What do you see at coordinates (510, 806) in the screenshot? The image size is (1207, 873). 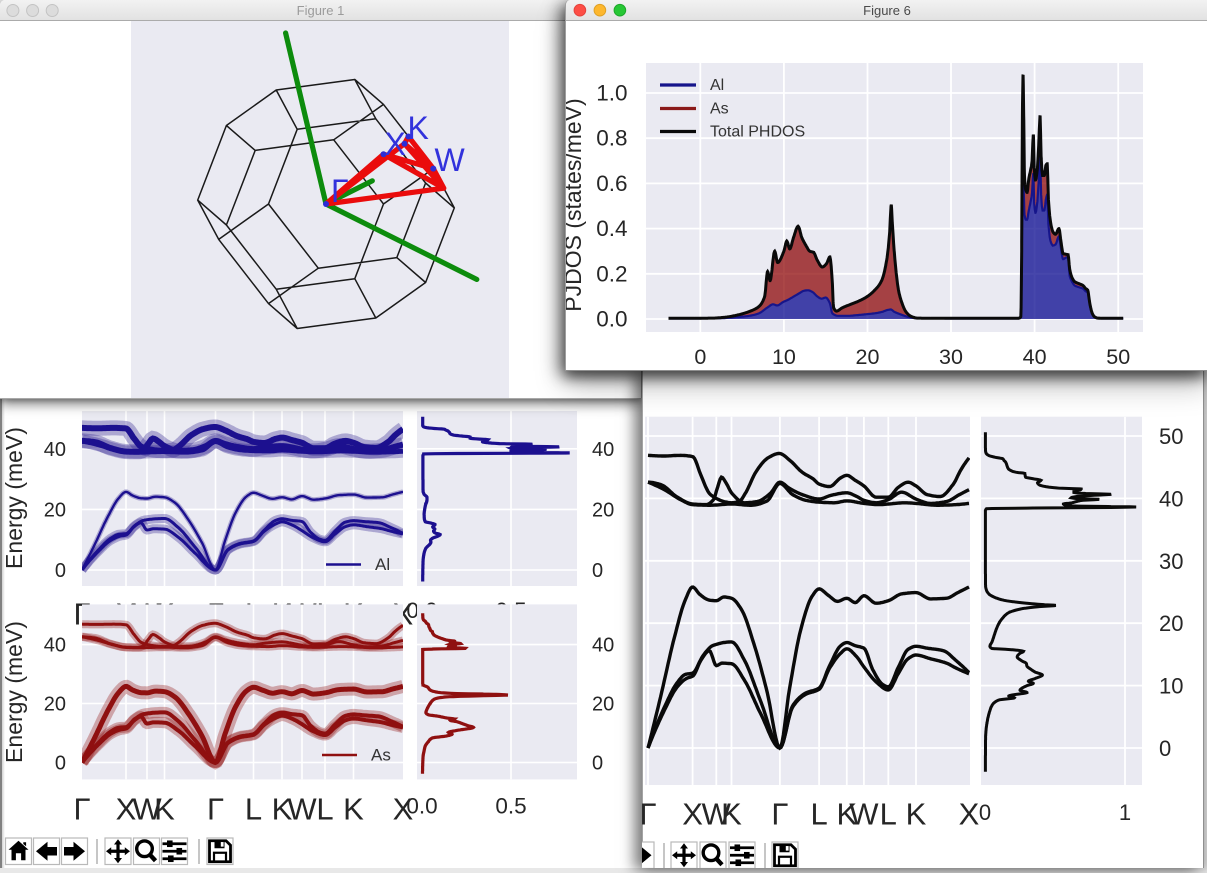 I see `svg-text: 0.5` at bounding box center [510, 806].